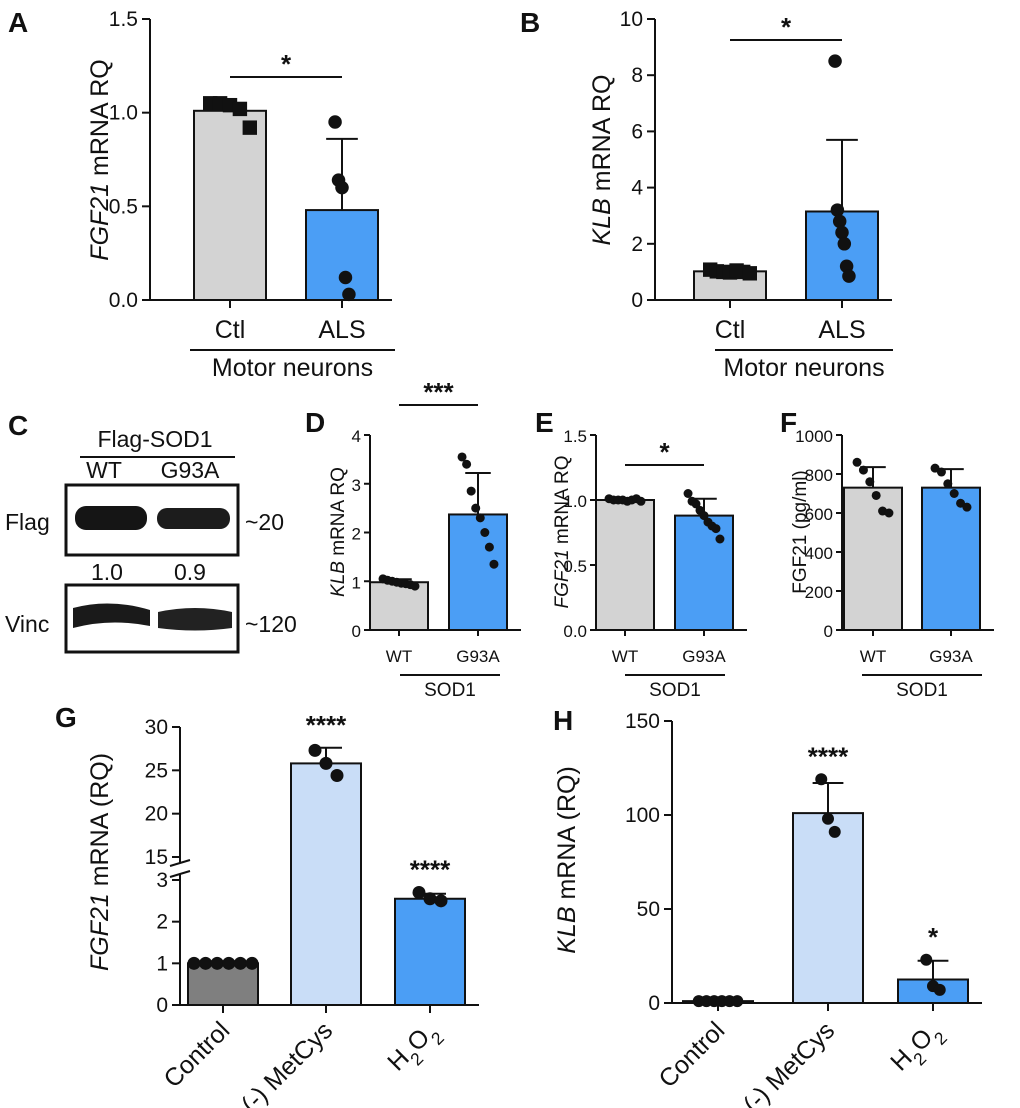 The image size is (1020, 1108). Describe the element at coordinates (271, 624) in the screenshot. I see `blot-size-vinc: ~120` at that location.